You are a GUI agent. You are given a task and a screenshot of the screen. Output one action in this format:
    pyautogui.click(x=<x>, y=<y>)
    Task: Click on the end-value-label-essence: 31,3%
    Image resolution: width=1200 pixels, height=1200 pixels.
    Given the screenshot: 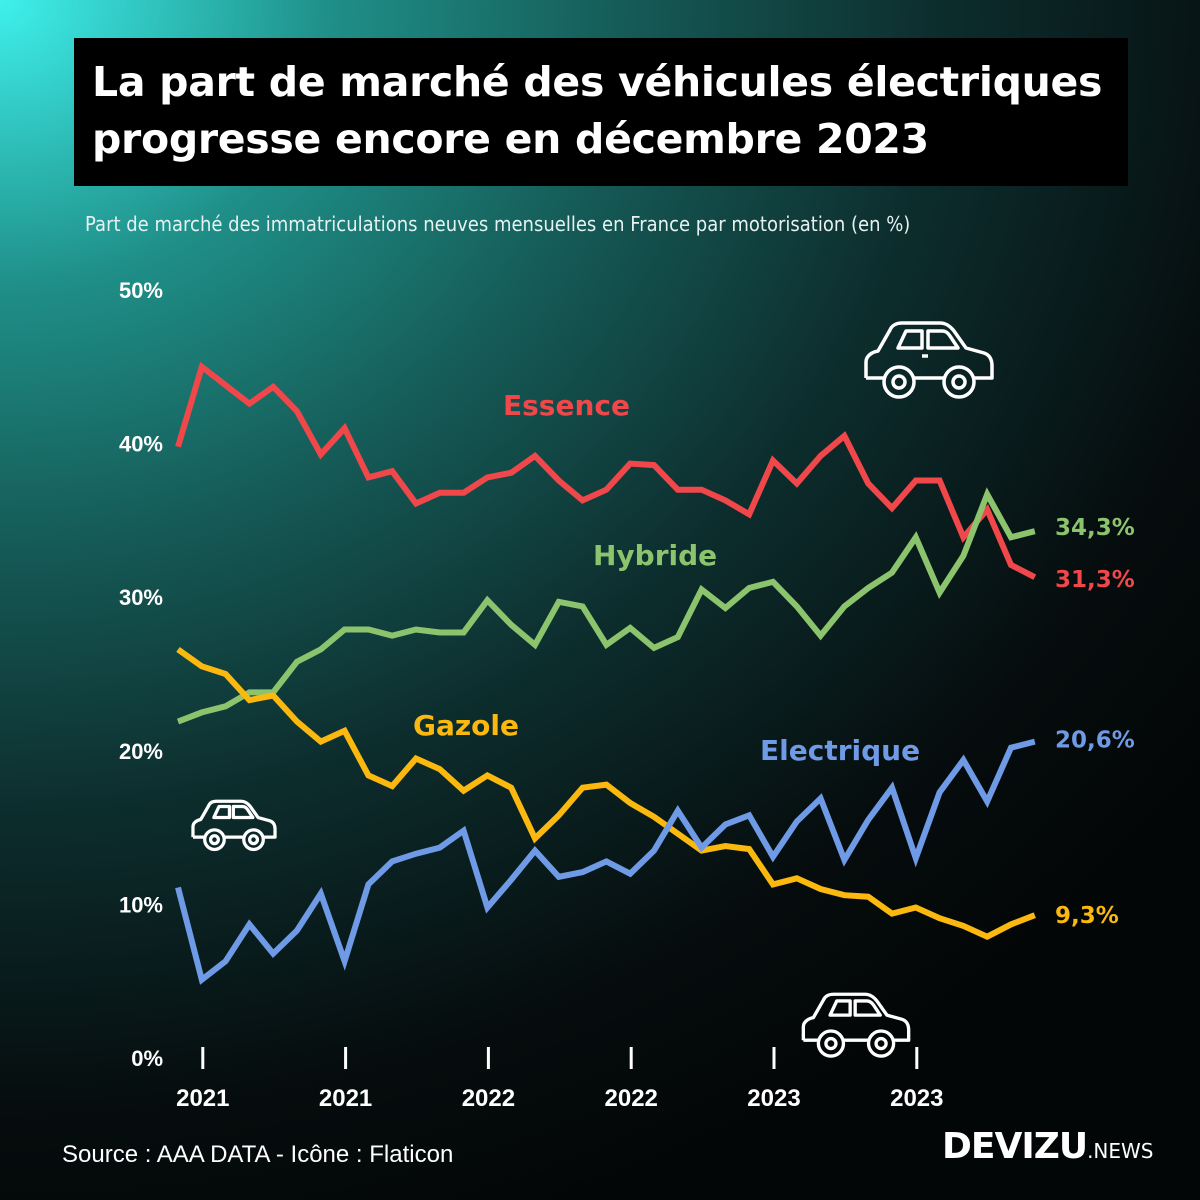 What is the action you would take?
    pyautogui.click(x=1095, y=580)
    